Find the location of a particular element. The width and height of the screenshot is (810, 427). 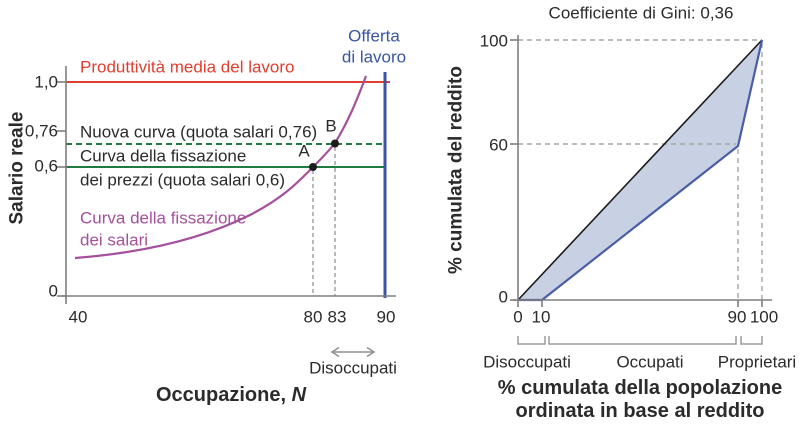

right-xtick-label-90: 90 is located at coordinates (737, 317).